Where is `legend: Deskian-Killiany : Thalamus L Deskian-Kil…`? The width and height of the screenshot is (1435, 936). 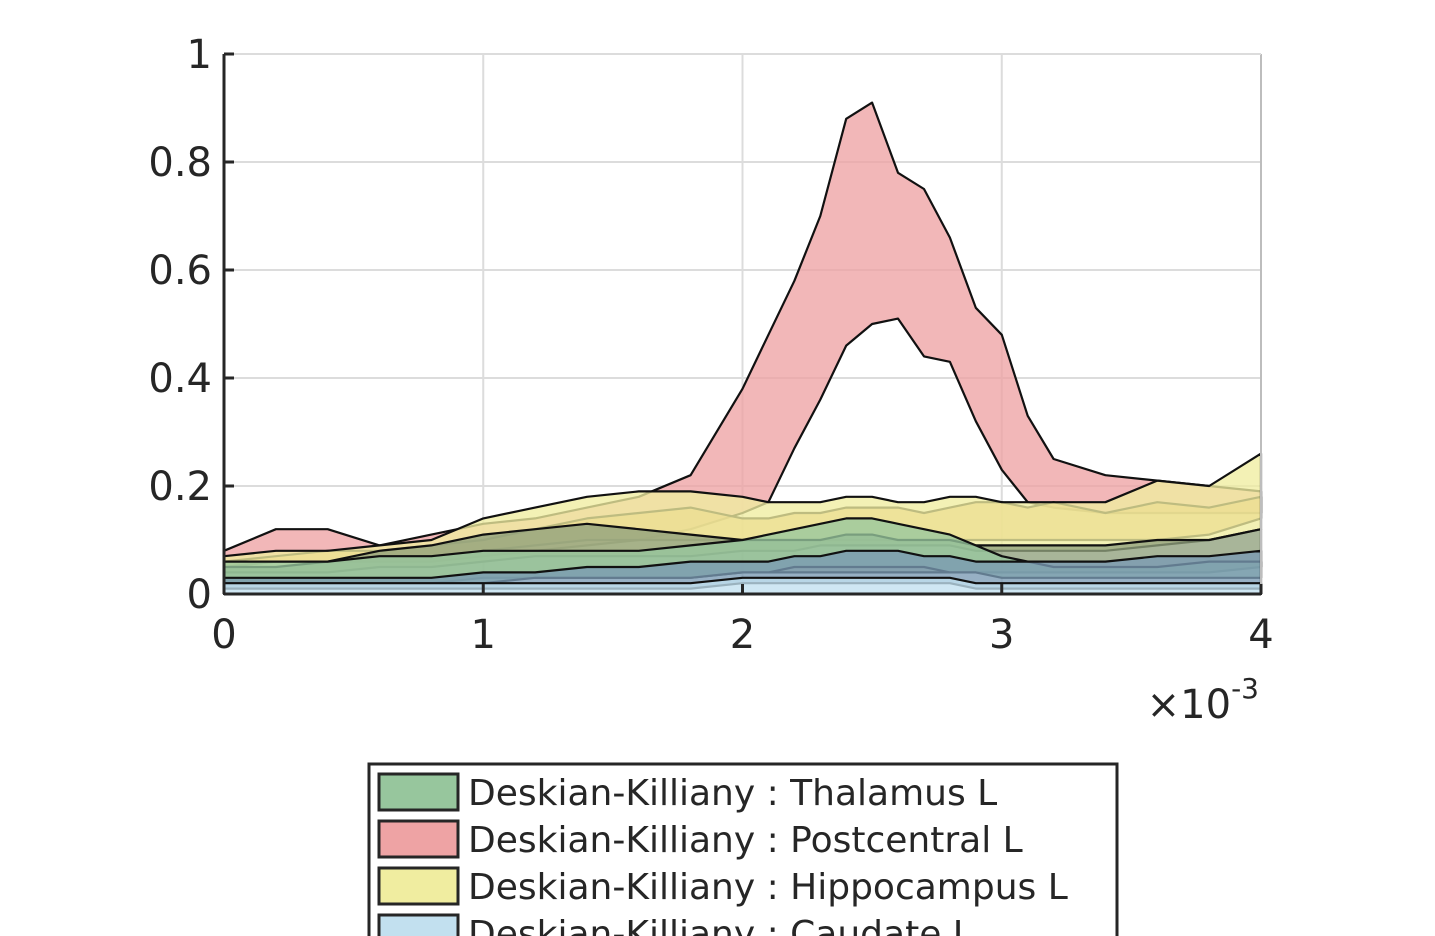 legend: Deskian-Killiany : Thalamus L Deskian-Kil… is located at coordinates (743, 849).